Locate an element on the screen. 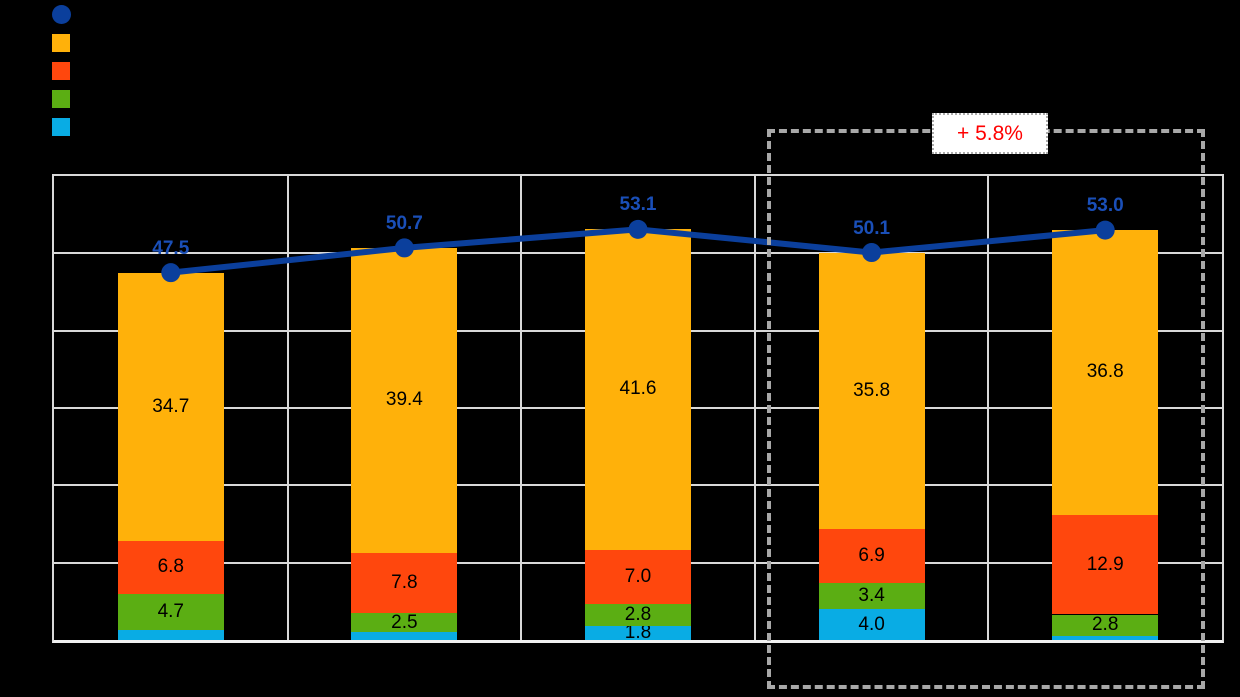 Image resolution: width=1240 pixels, height=697 pixels. bar-segment-value-label: 7.0 is located at coordinates (638, 577).